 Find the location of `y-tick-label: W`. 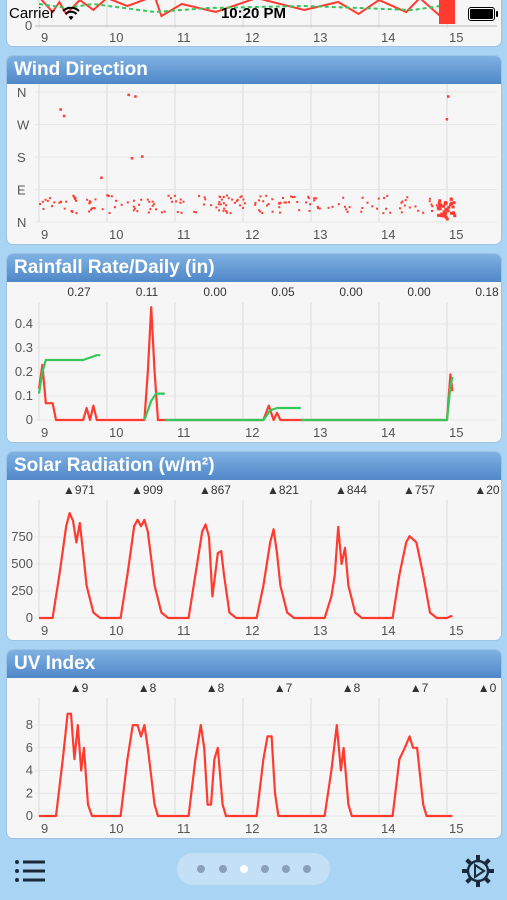

y-tick-label: W is located at coordinates (23, 125).